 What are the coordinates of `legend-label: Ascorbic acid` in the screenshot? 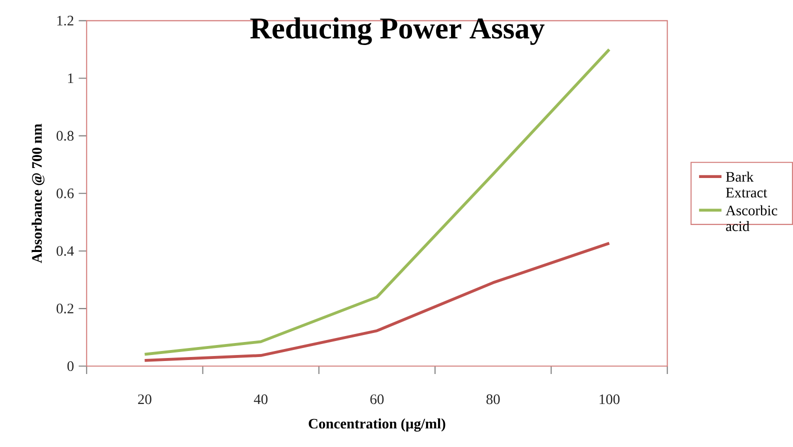 It's located at (752, 218).